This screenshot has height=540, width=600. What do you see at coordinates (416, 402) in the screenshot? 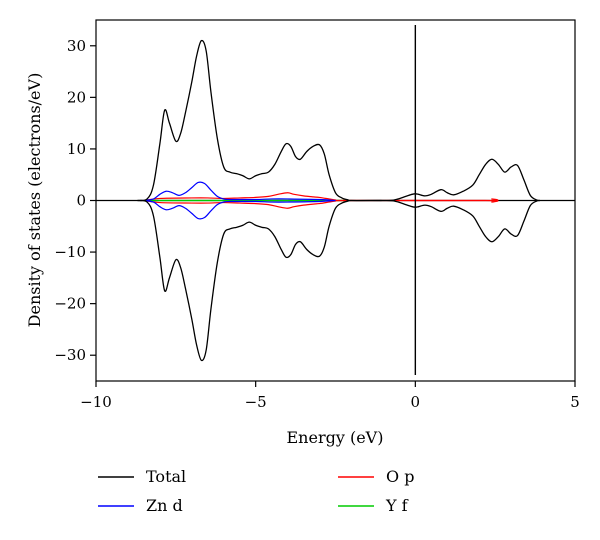
I see `x-tick-label: 0` at bounding box center [416, 402].